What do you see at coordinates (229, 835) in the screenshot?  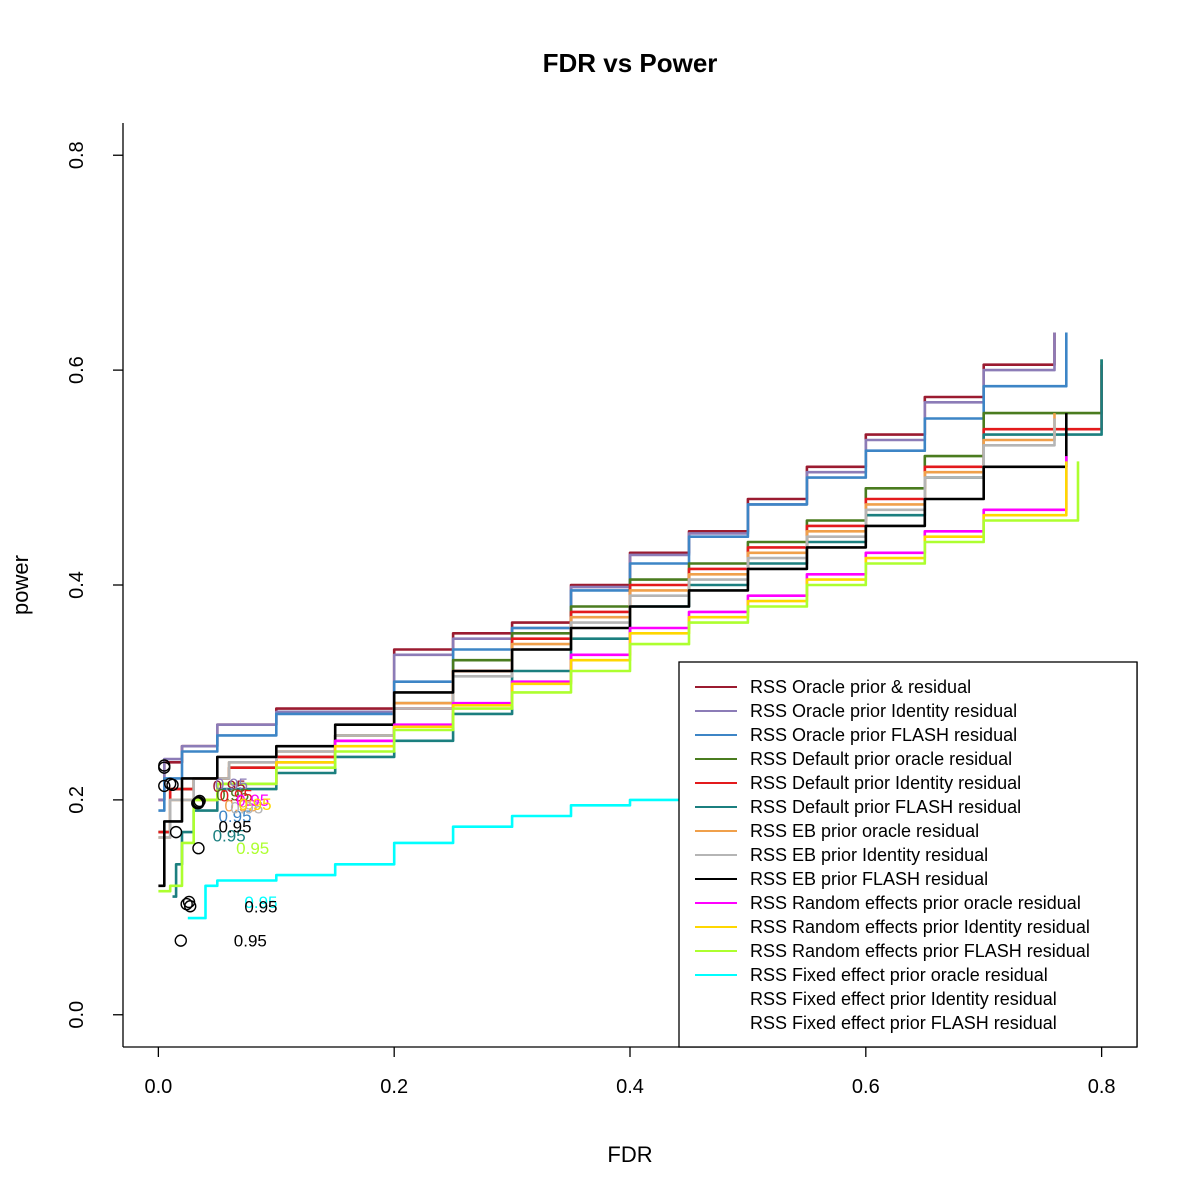 I see `threshold-label-5: 0.95` at bounding box center [229, 835].